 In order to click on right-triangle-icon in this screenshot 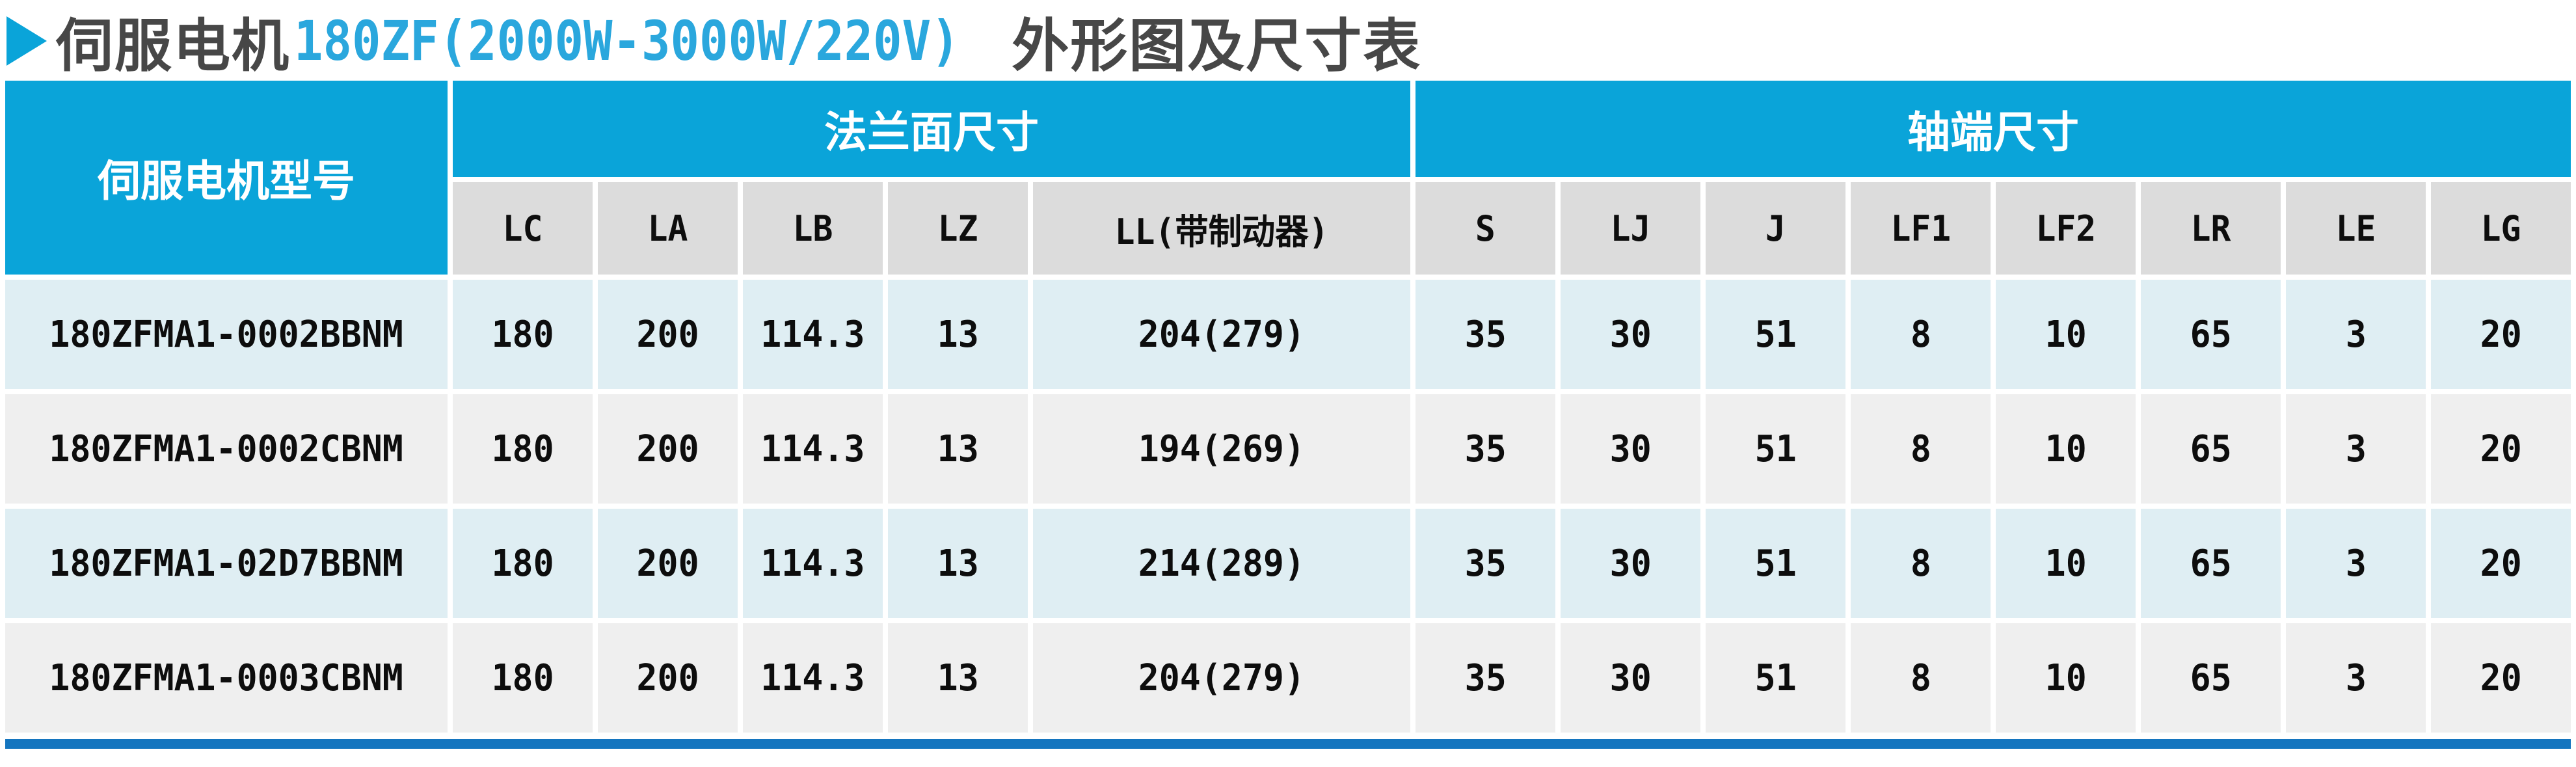, I will do `click(27, 41)`.